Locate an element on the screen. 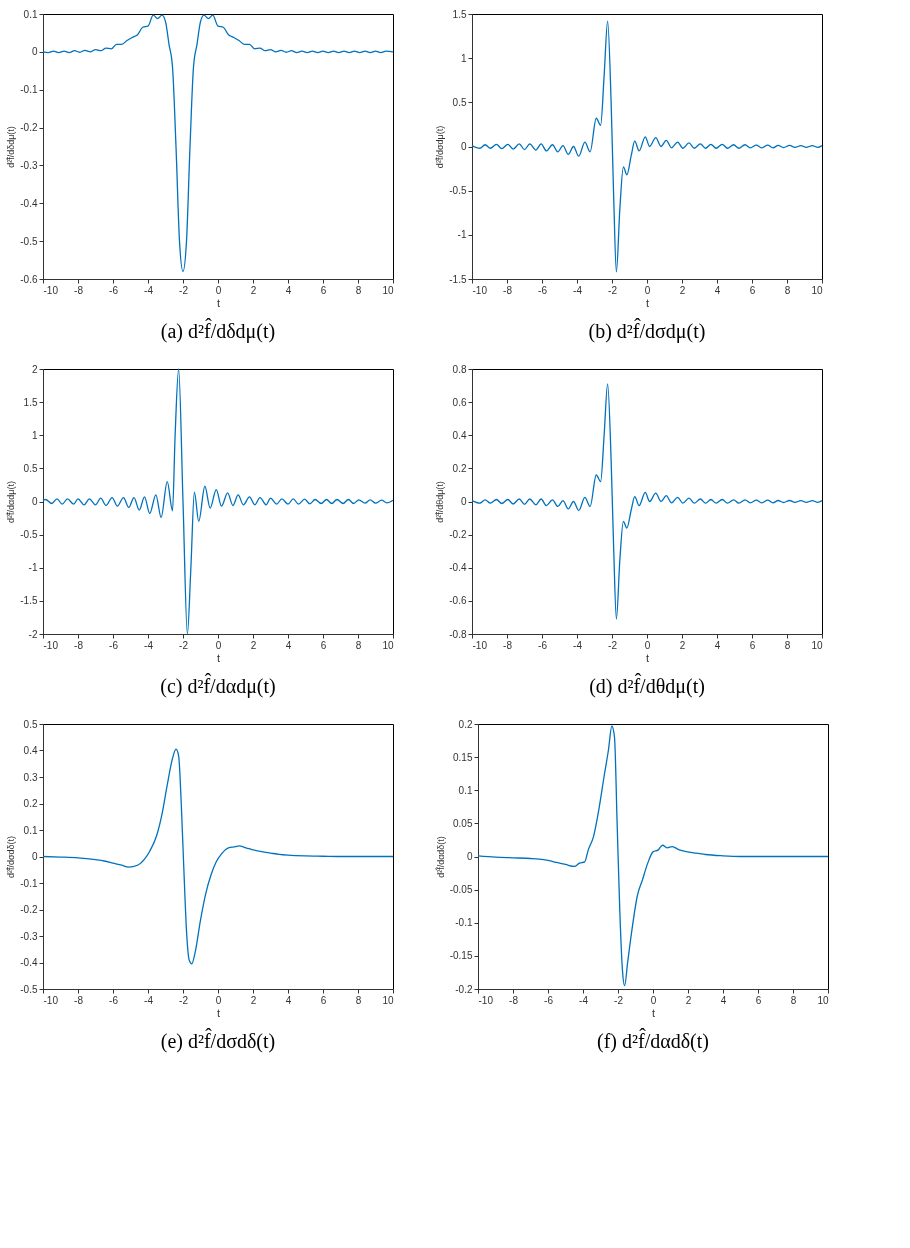 The image size is (910, 1248). y-tick-label: 0.3 is located at coordinates (30, 777).